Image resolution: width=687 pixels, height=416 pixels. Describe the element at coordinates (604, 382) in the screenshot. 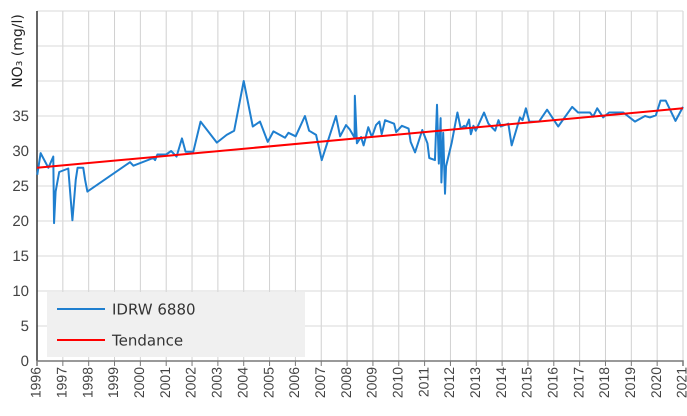

I see `x-tick-label: 2018` at that location.